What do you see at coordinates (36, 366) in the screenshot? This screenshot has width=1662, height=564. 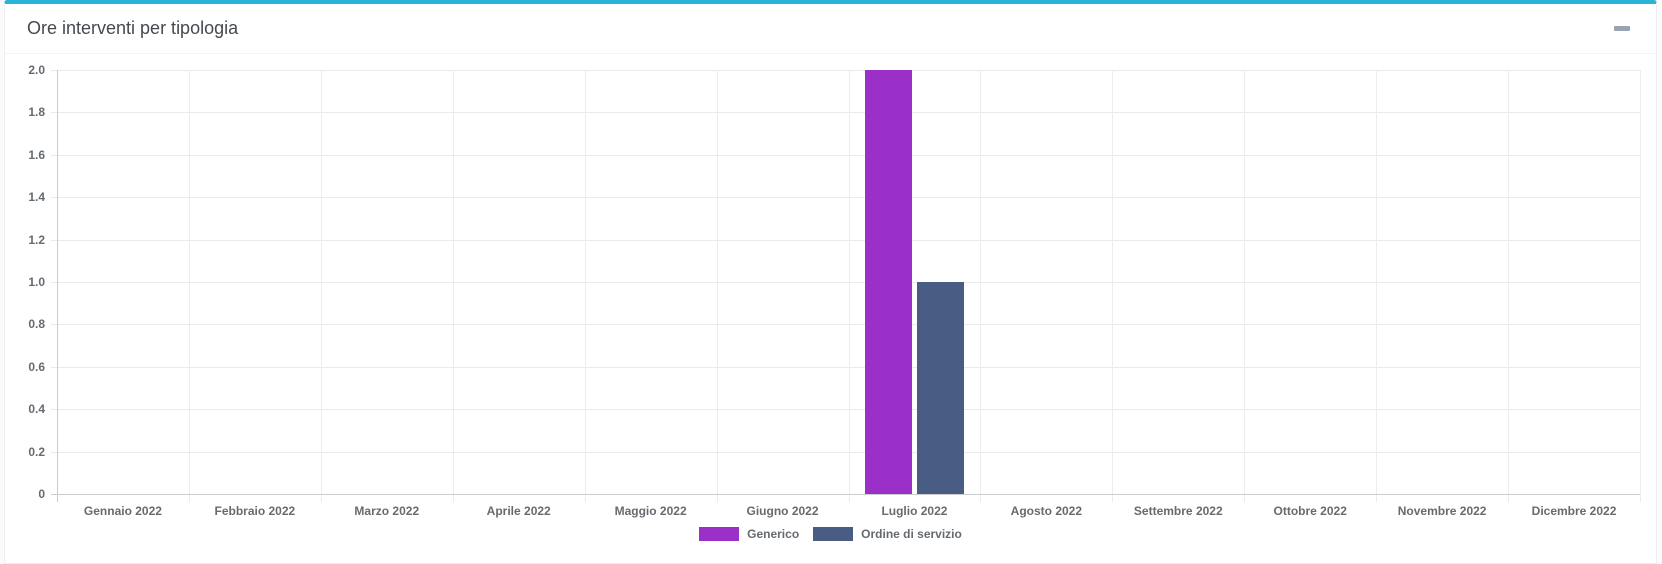 I see `y-axis-tick-label: 0.6` at bounding box center [36, 366].